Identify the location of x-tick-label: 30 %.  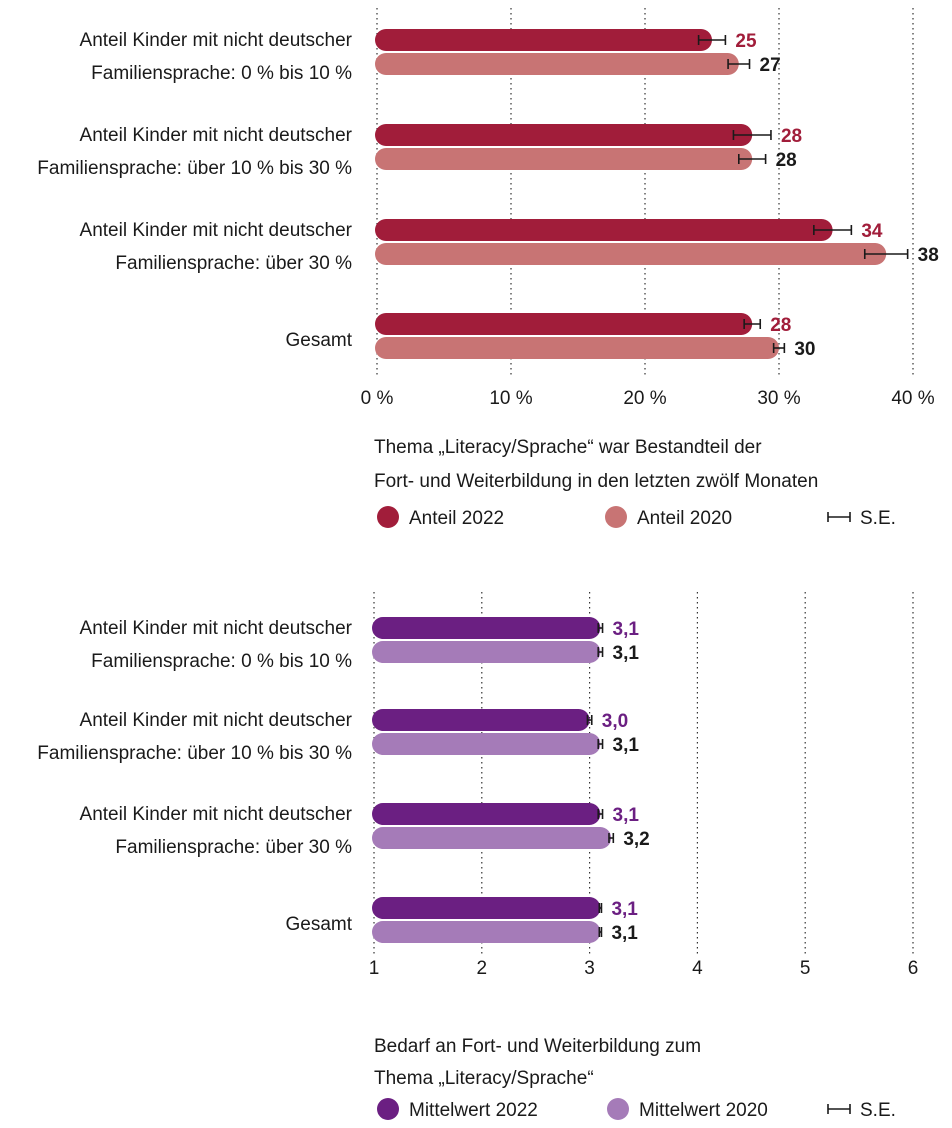
(778, 398).